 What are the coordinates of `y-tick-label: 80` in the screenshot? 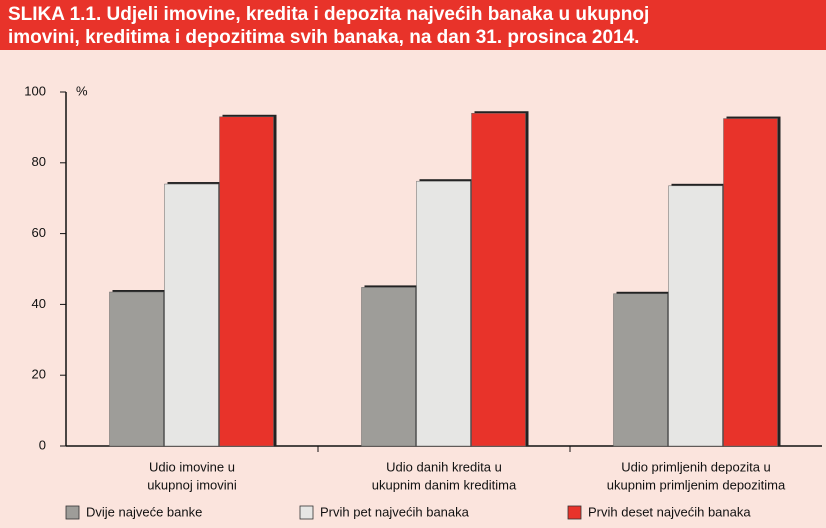 It's located at (39, 161).